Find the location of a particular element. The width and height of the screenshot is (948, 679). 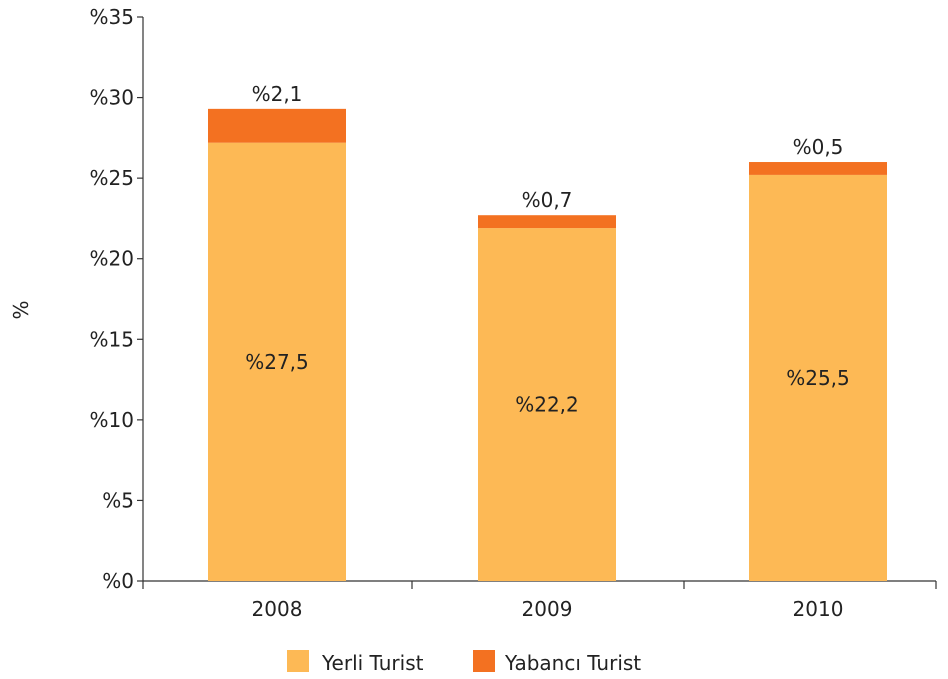

x-tick-label: 2009 is located at coordinates (547, 609).